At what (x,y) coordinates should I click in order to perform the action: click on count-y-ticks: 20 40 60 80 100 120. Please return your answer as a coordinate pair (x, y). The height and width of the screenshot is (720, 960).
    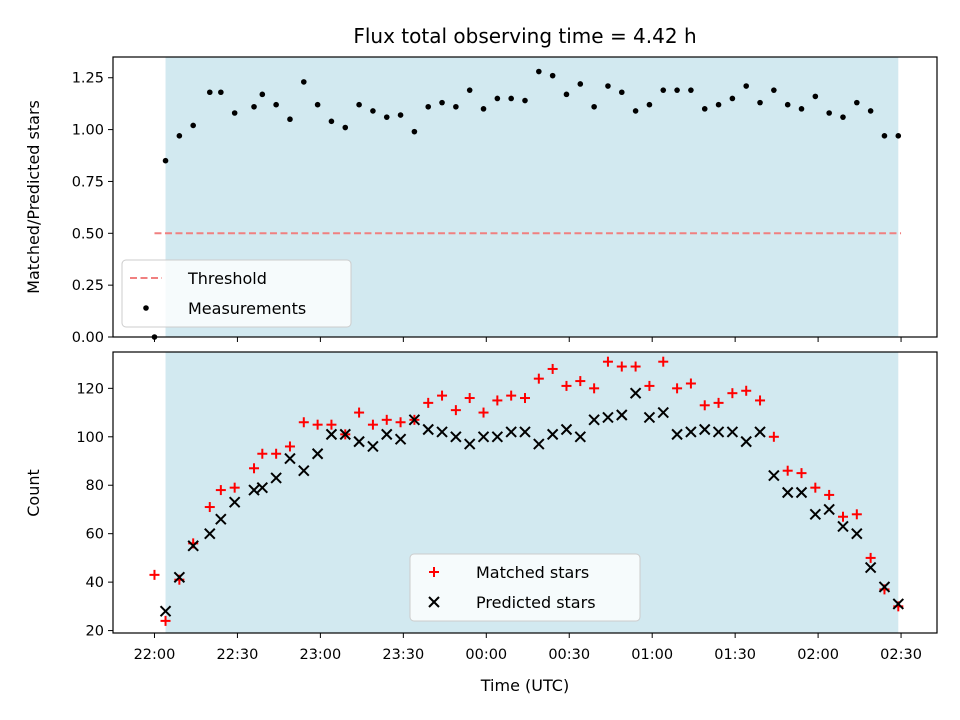
    Looking at the image, I should click on (94, 510).